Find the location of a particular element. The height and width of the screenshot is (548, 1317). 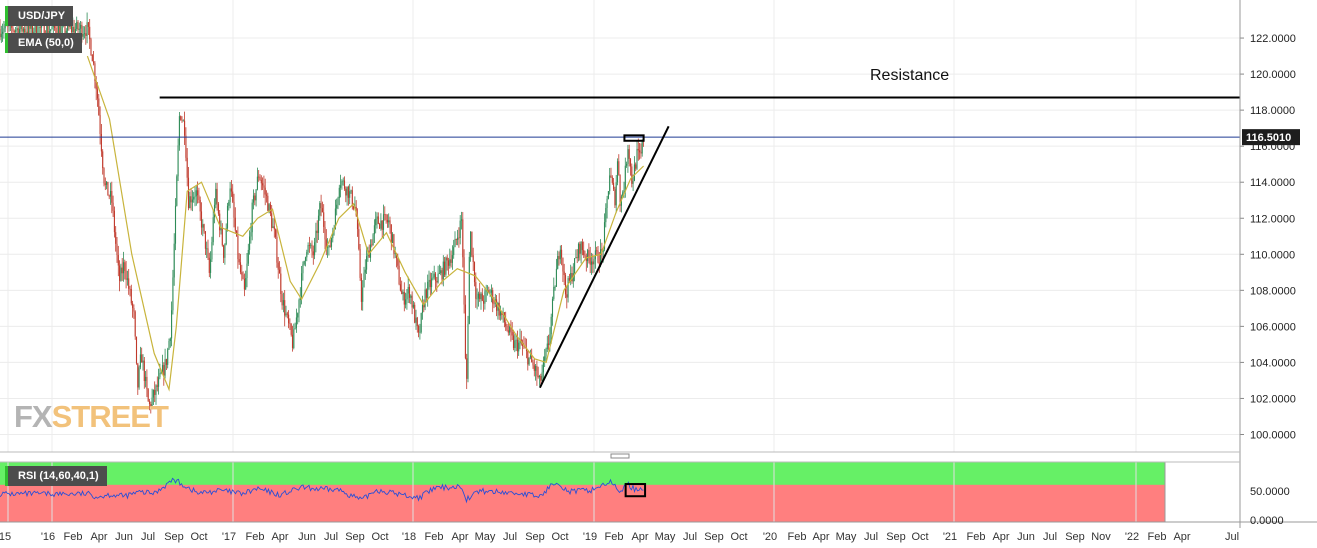

resistance-label: Resistance is located at coordinates (909, 75).